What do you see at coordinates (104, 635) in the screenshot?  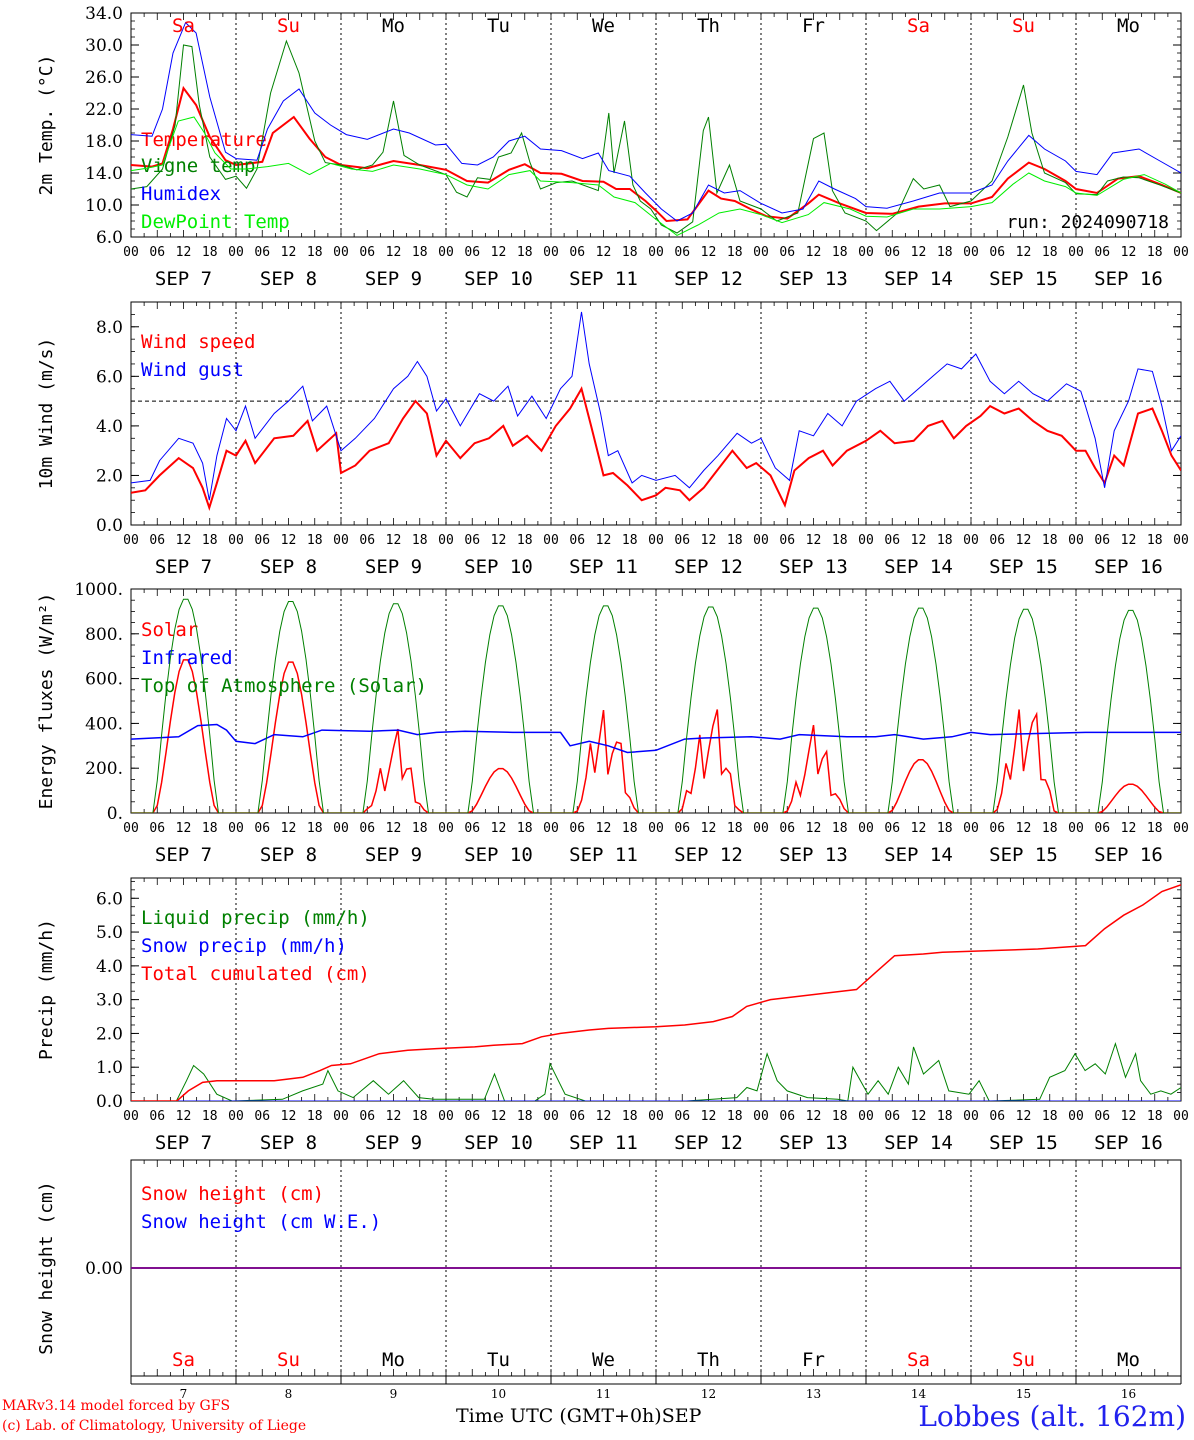 I see `energy-ytick-label: 800.` at bounding box center [104, 635].